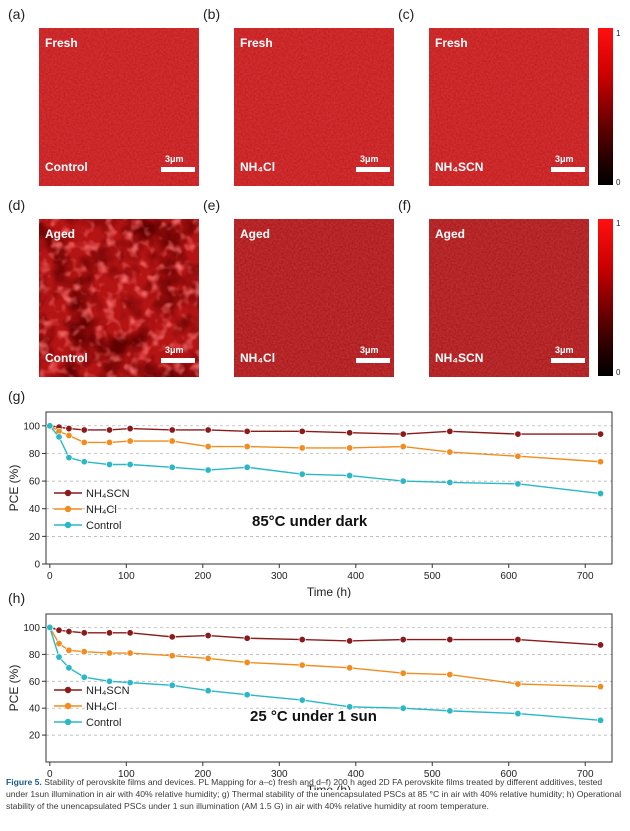  I want to click on colorbar-bottom, so click(605, 297).